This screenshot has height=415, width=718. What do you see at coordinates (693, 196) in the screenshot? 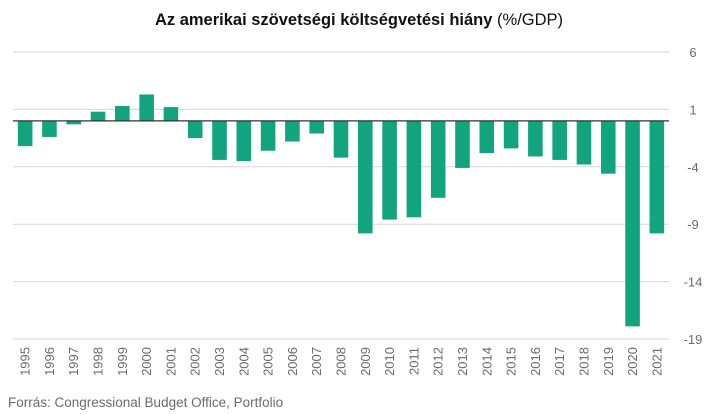
I see `y-tick-labels: 6 1 -4 -9 -14 -19` at bounding box center [693, 196].